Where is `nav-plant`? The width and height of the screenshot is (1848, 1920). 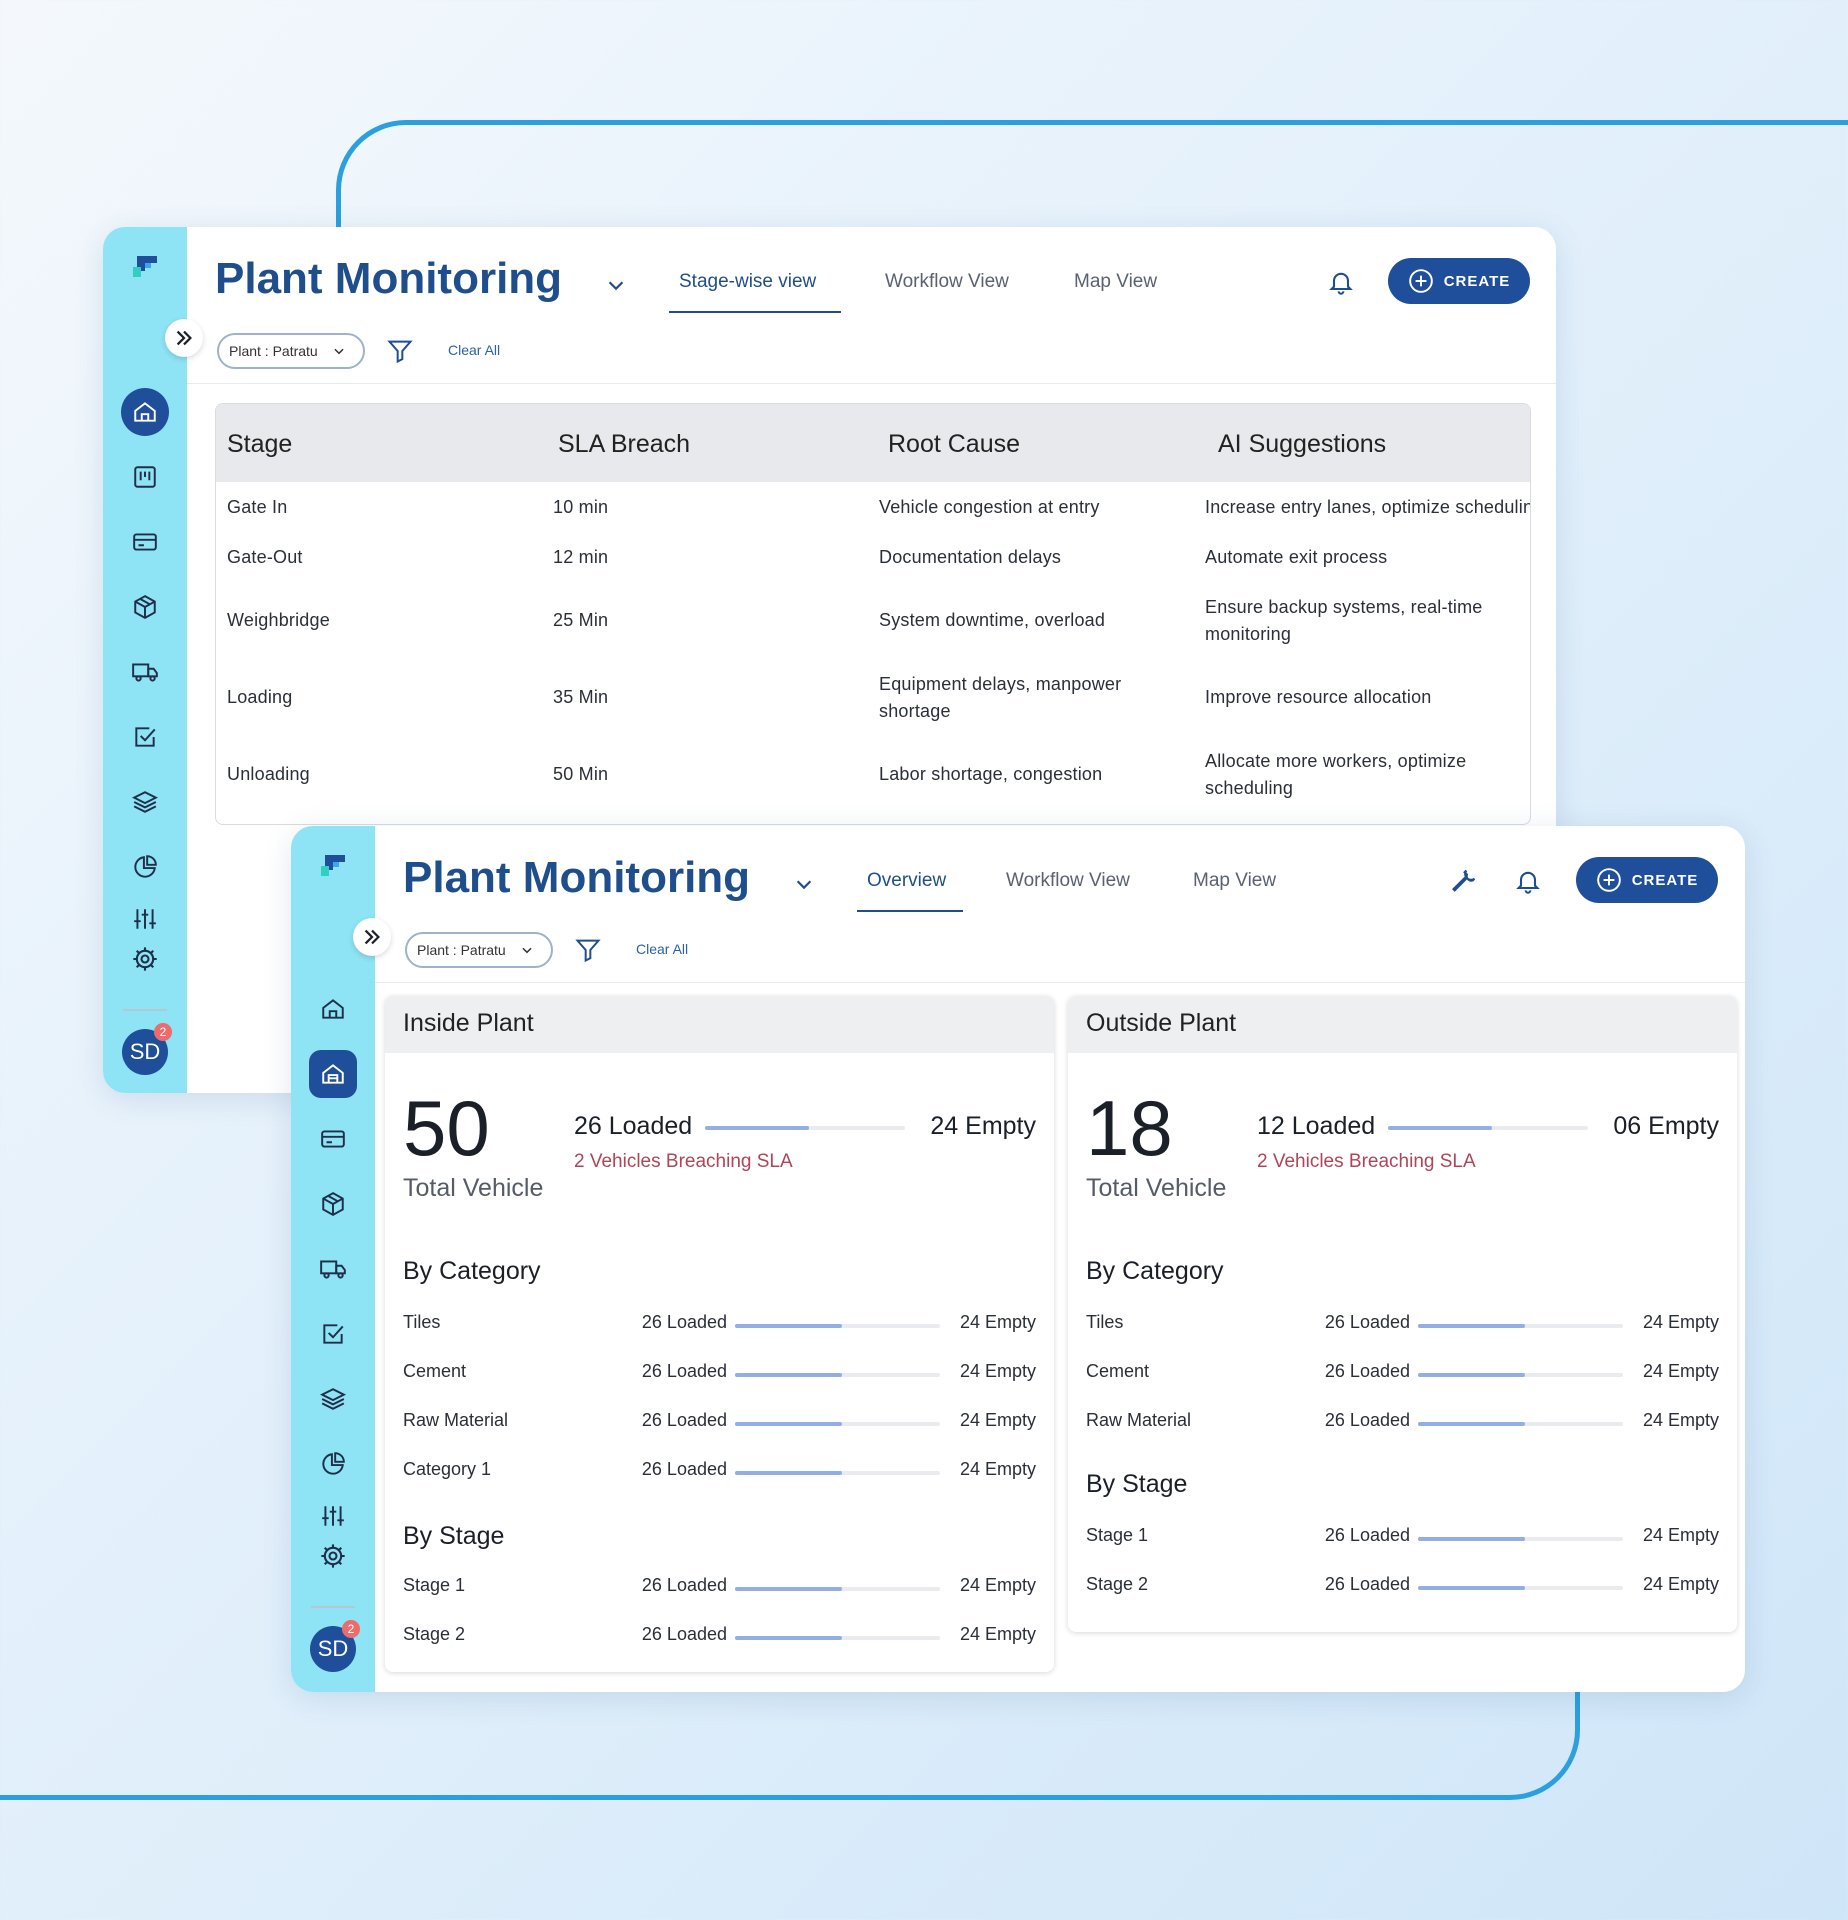
nav-plant is located at coordinates (333, 1073).